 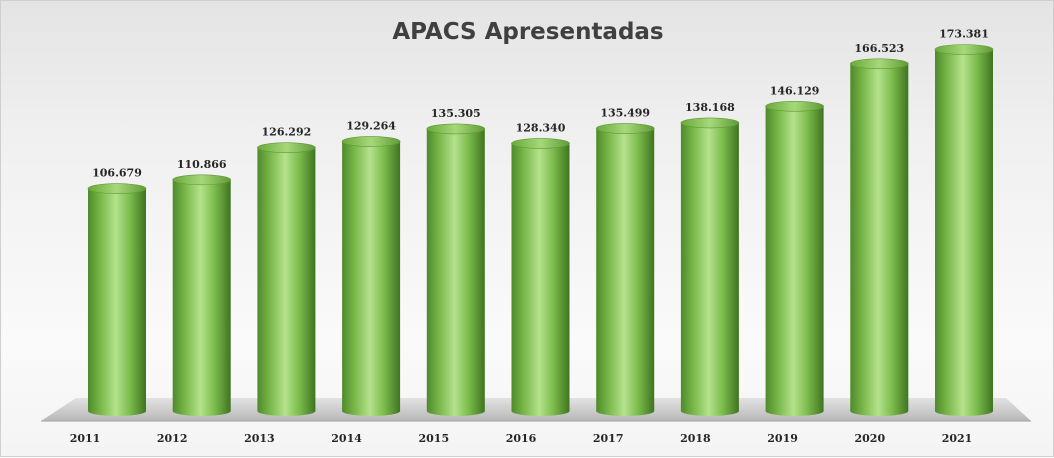 What do you see at coordinates (608, 438) in the screenshot?
I see `x-tick-label-2017: 2017` at bounding box center [608, 438].